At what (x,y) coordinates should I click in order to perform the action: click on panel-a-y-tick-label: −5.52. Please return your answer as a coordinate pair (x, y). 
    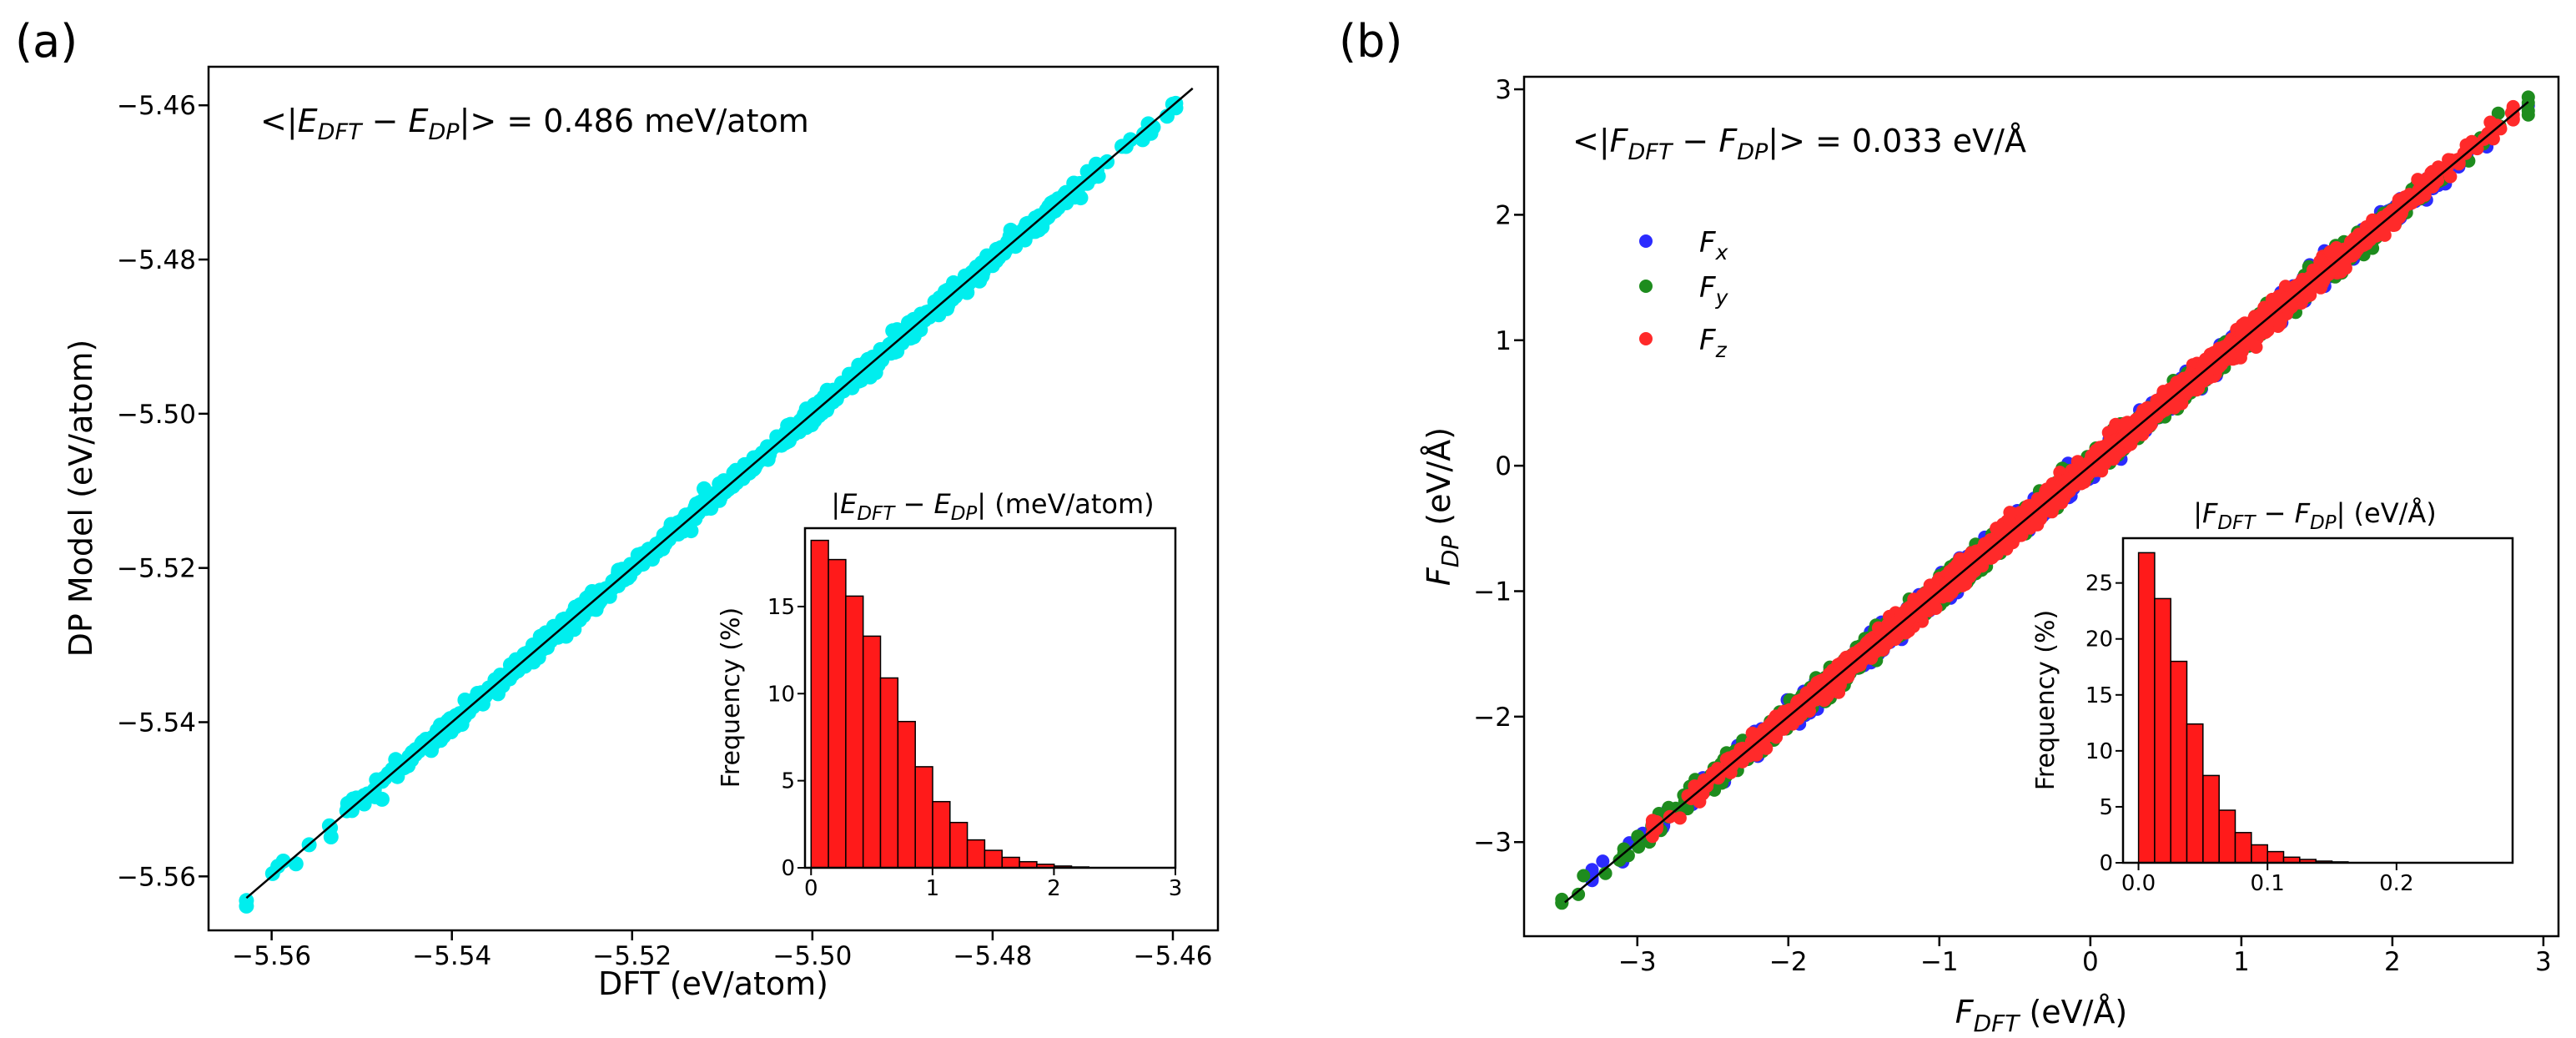
    Looking at the image, I should click on (156, 569).